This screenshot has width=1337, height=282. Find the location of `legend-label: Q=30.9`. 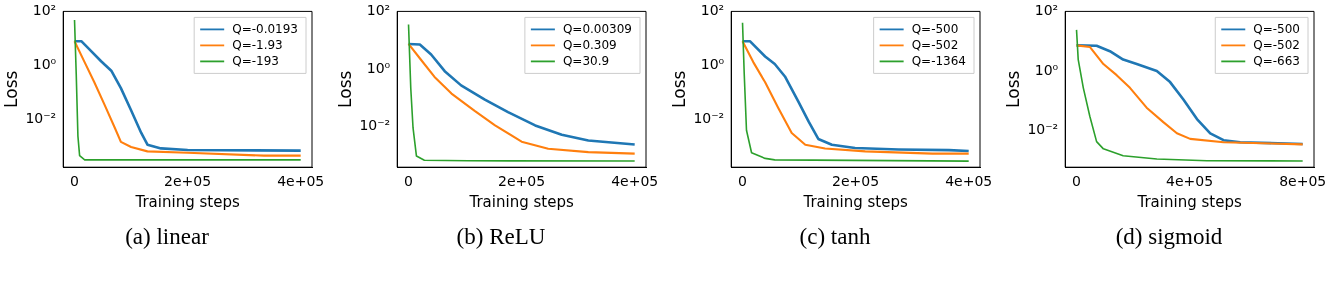

legend-label: Q=30.9 is located at coordinates (586, 60).